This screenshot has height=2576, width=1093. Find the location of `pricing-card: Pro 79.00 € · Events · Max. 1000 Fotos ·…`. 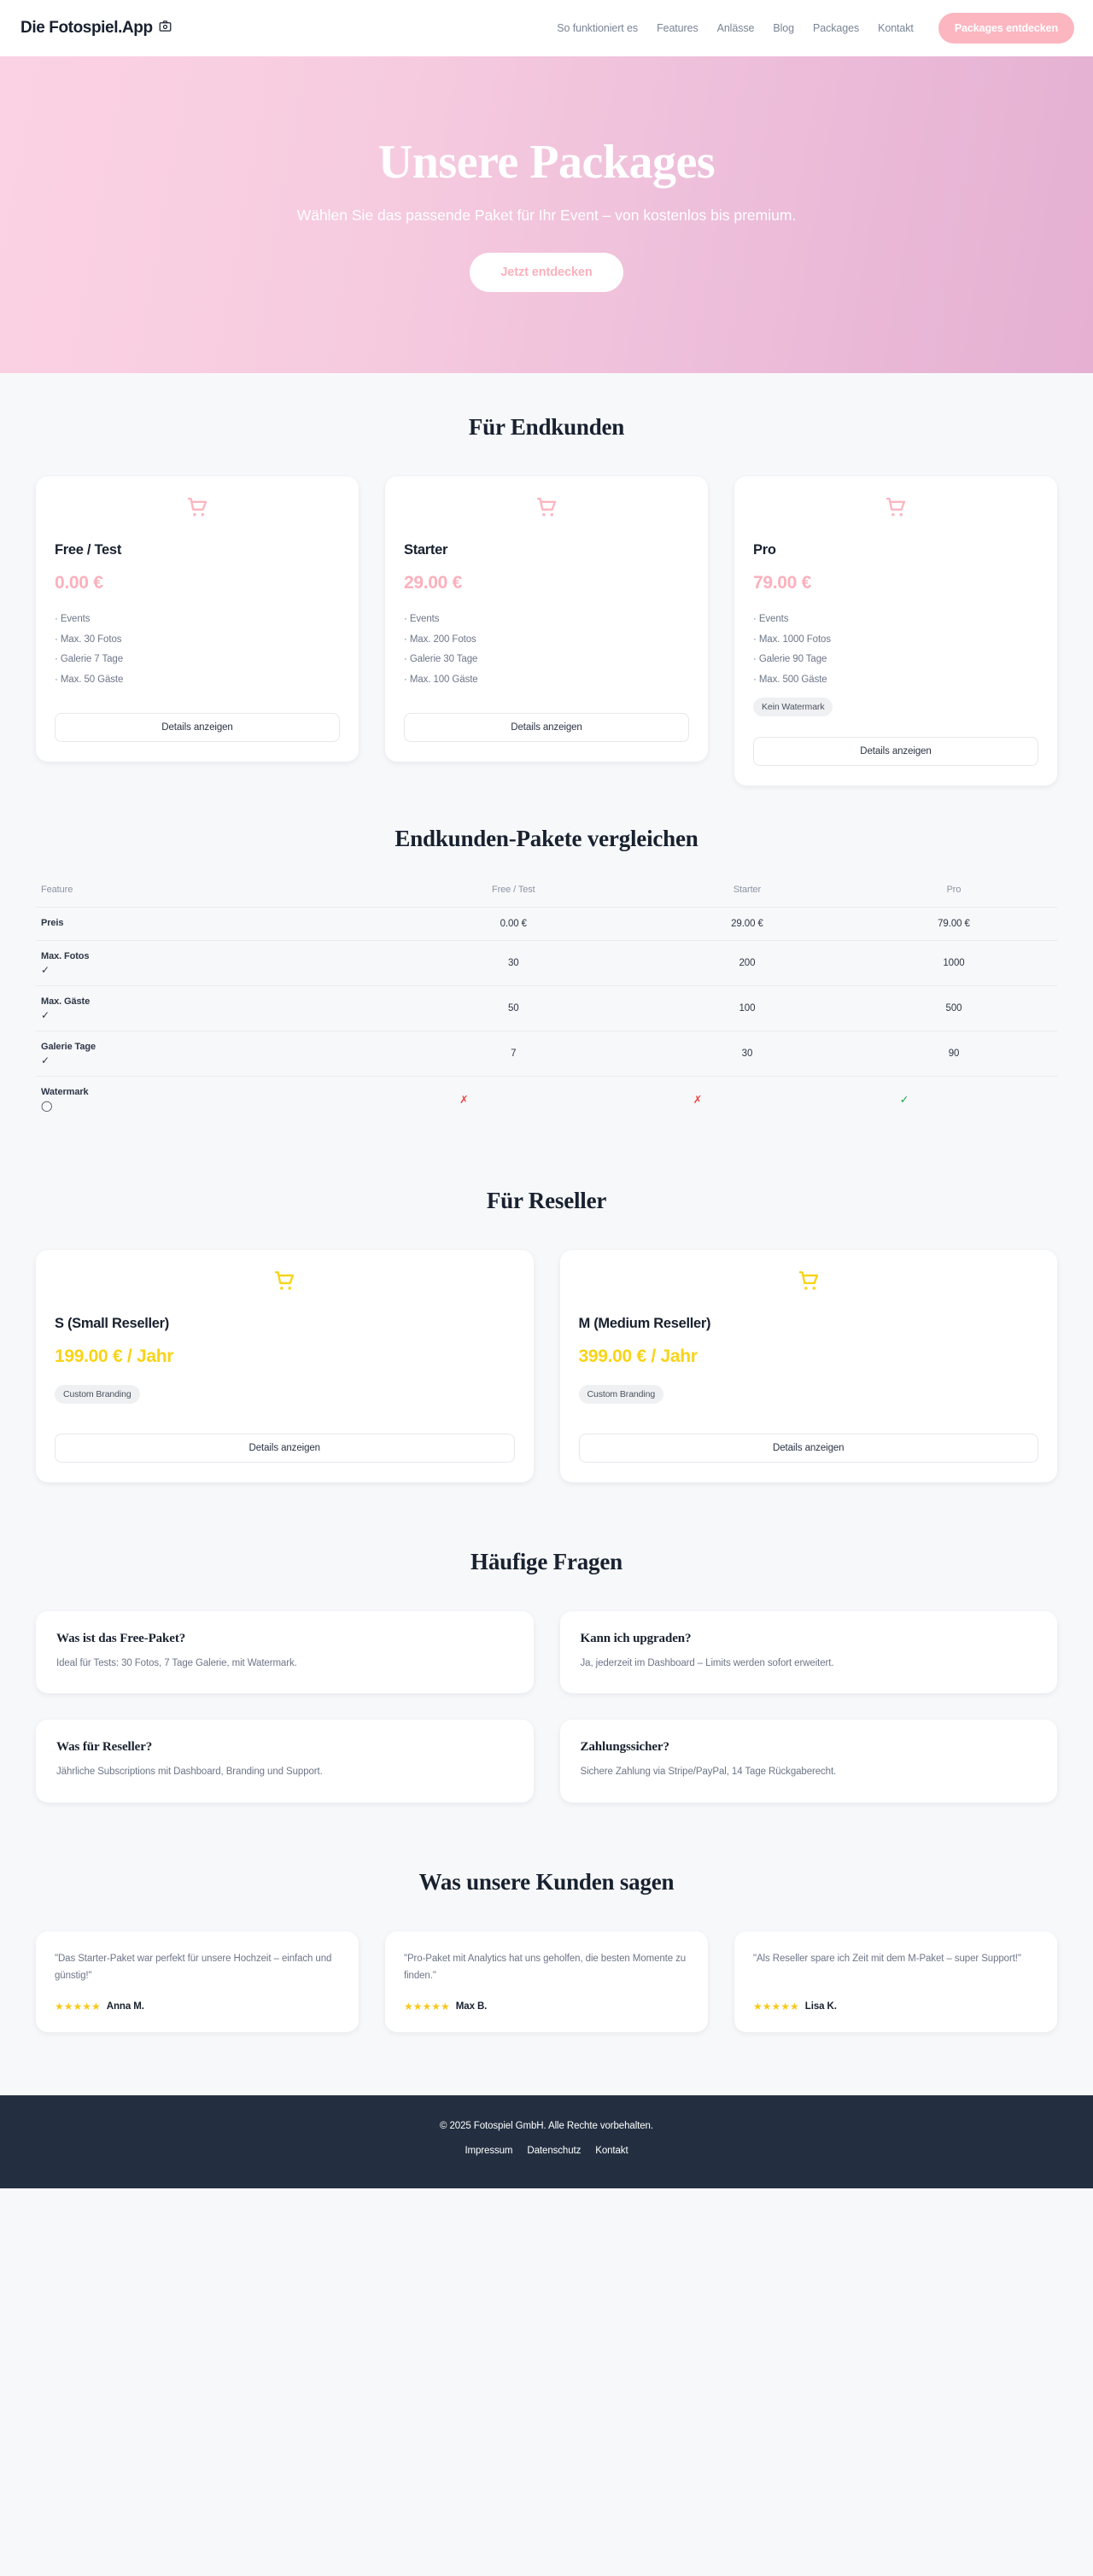

pricing-card: Pro 79.00 € · Events · Max. 1000 Fotos ·… is located at coordinates (895, 631).